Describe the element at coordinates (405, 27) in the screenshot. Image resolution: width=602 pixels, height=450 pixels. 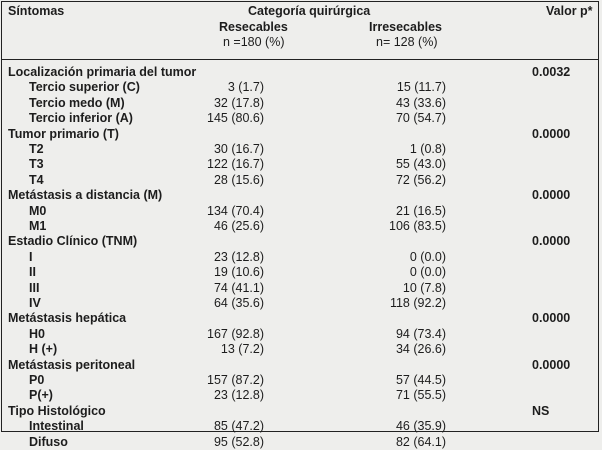
I see `header-irresecables: Irresecables` at that location.